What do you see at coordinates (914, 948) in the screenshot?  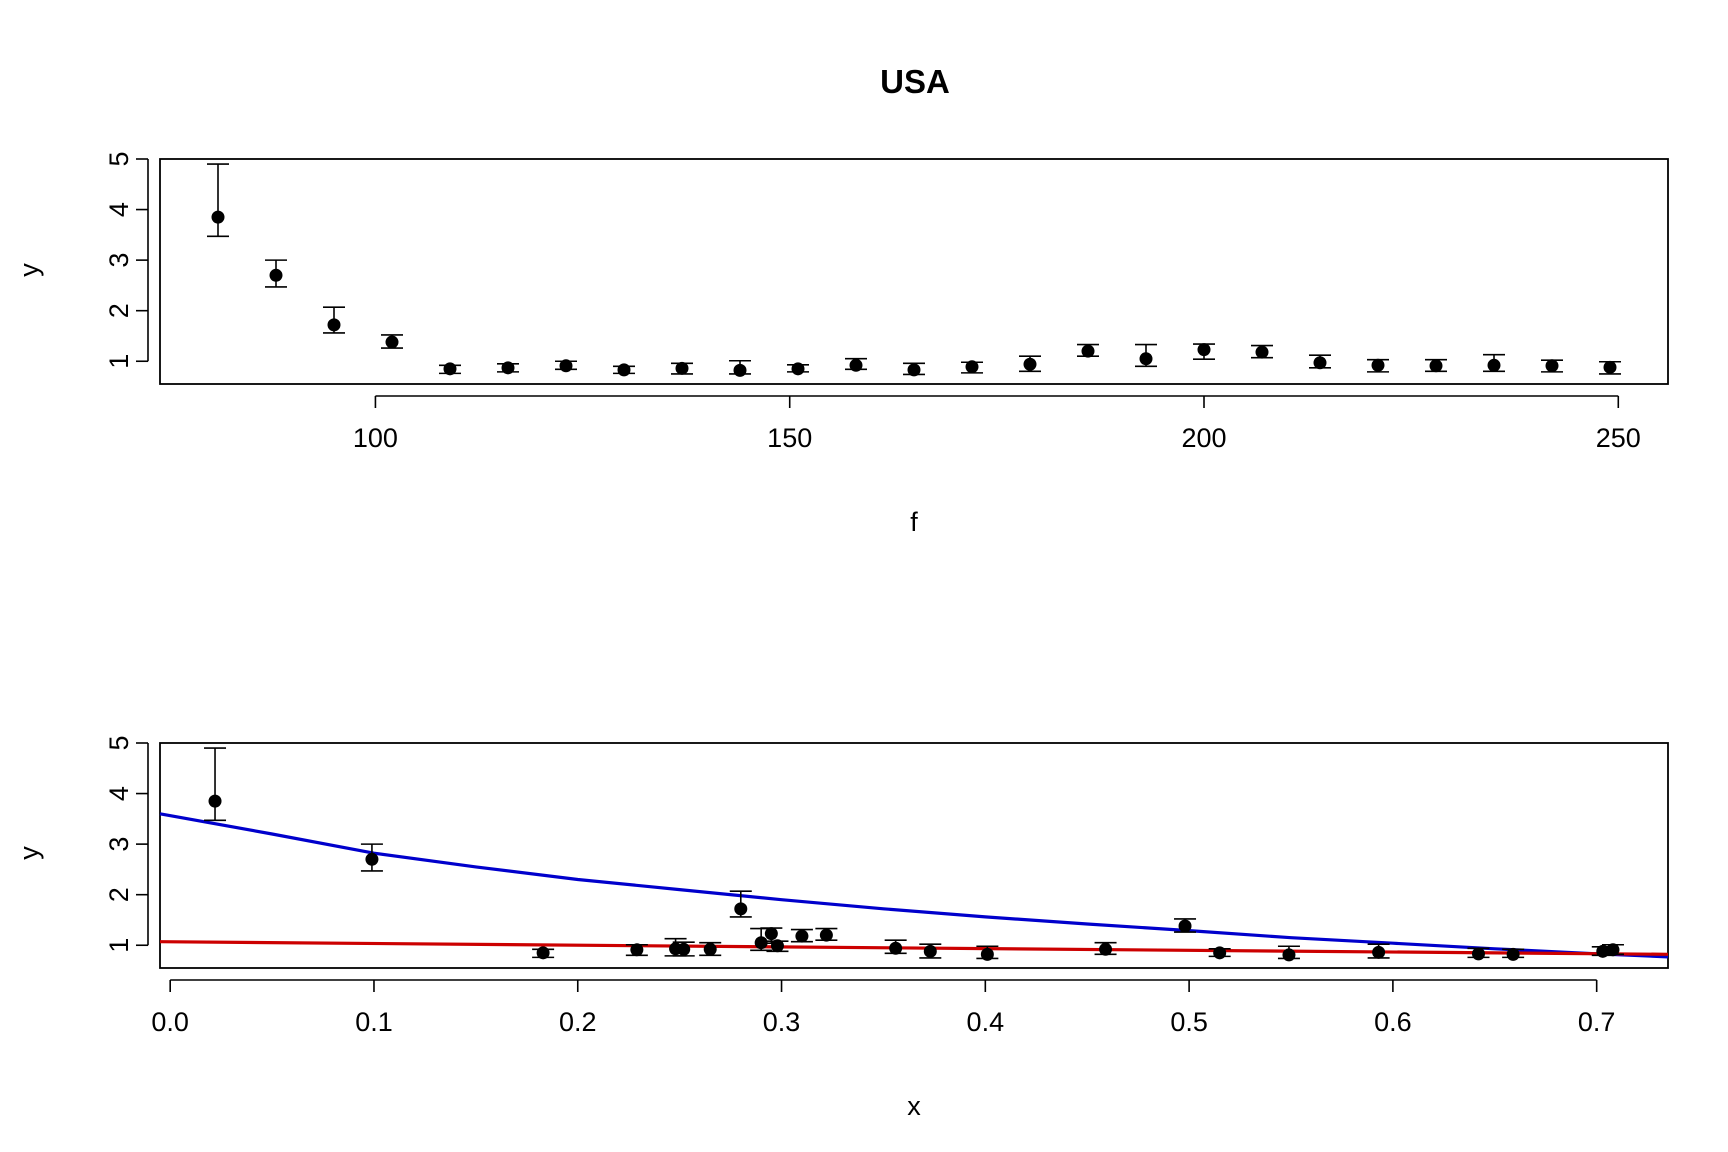 I see `fit-line-red` at bounding box center [914, 948].